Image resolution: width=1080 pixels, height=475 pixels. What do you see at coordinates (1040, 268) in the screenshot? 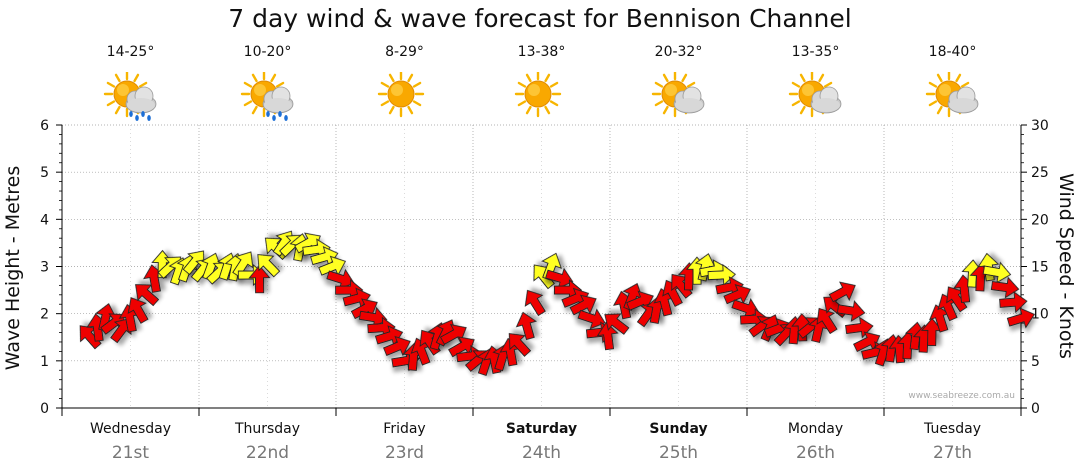
I see `y-tick-right-label: 15` at bounding box center [1040, 268].